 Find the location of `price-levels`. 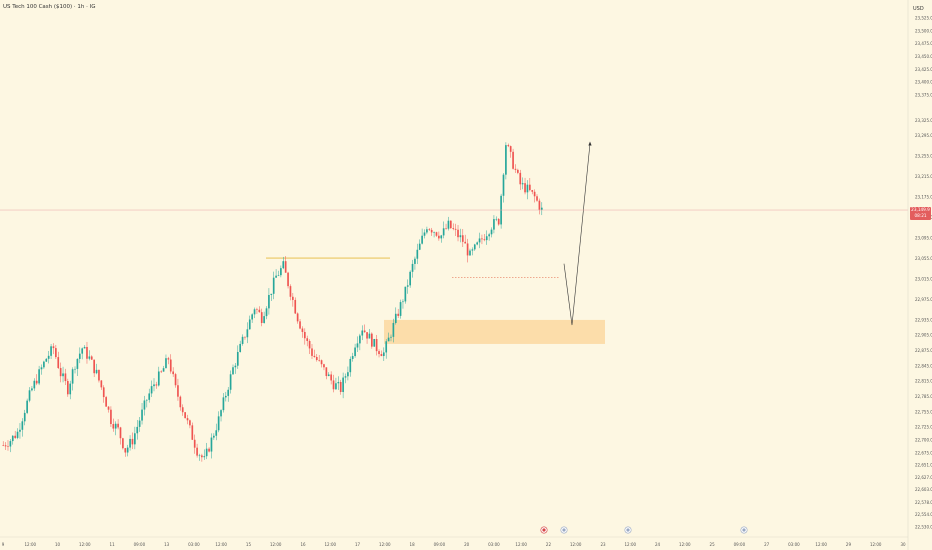

price-levels is located at coordinates (413, 267).